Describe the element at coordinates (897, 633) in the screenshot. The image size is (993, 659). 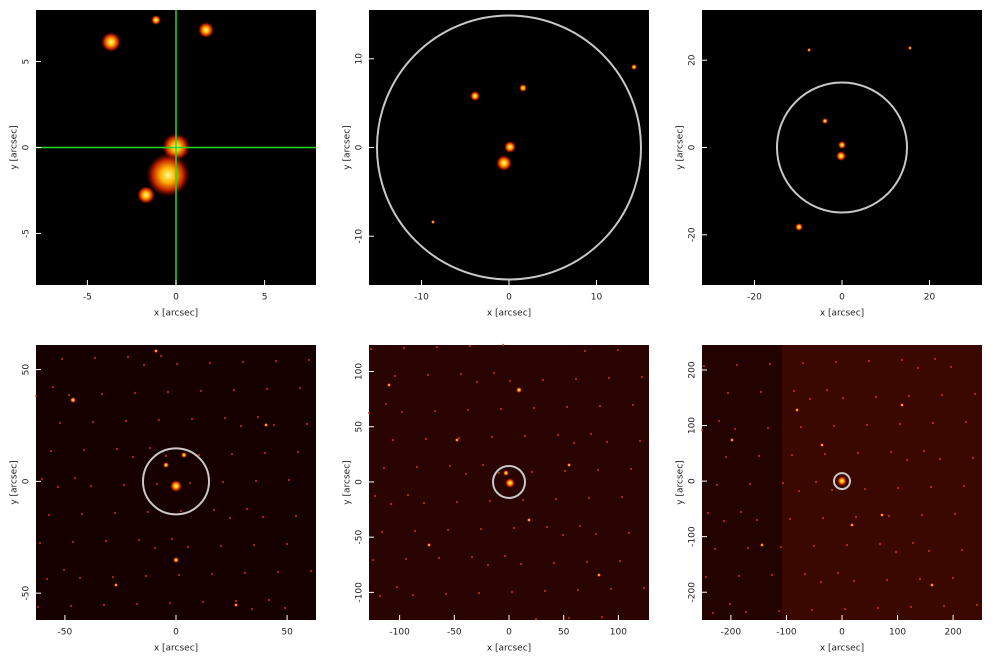
I see `x-tick-label: 100` at that location.